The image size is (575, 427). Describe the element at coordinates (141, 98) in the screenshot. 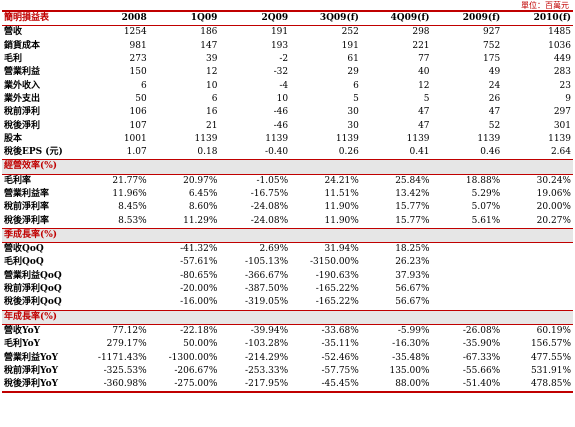

I see `table-cell: 50` at that location.